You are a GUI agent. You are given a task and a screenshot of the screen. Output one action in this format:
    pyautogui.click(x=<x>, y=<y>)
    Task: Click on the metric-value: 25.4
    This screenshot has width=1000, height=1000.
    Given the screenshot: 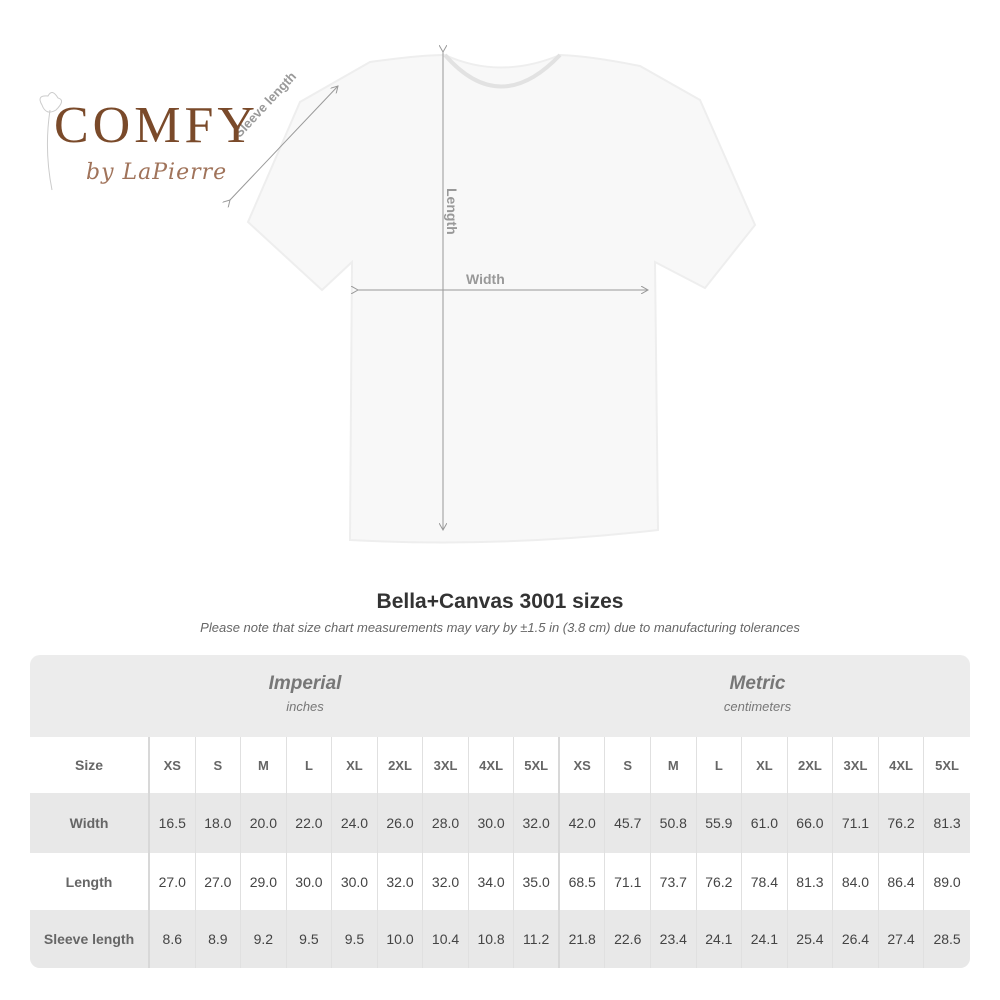 What is the action you would take?
    pyautogui.click(x=811, y=939)
    